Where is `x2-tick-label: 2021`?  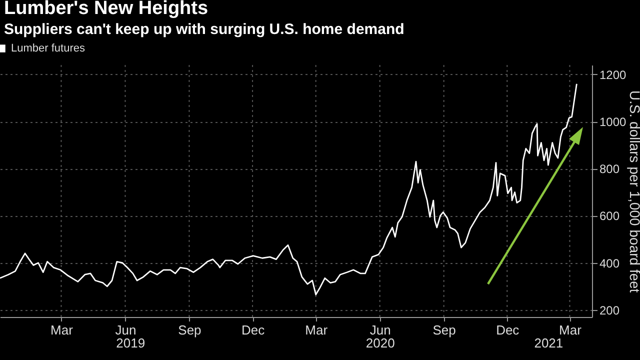 x2-tick-label: 2021 is located at coordinates (549, 343).